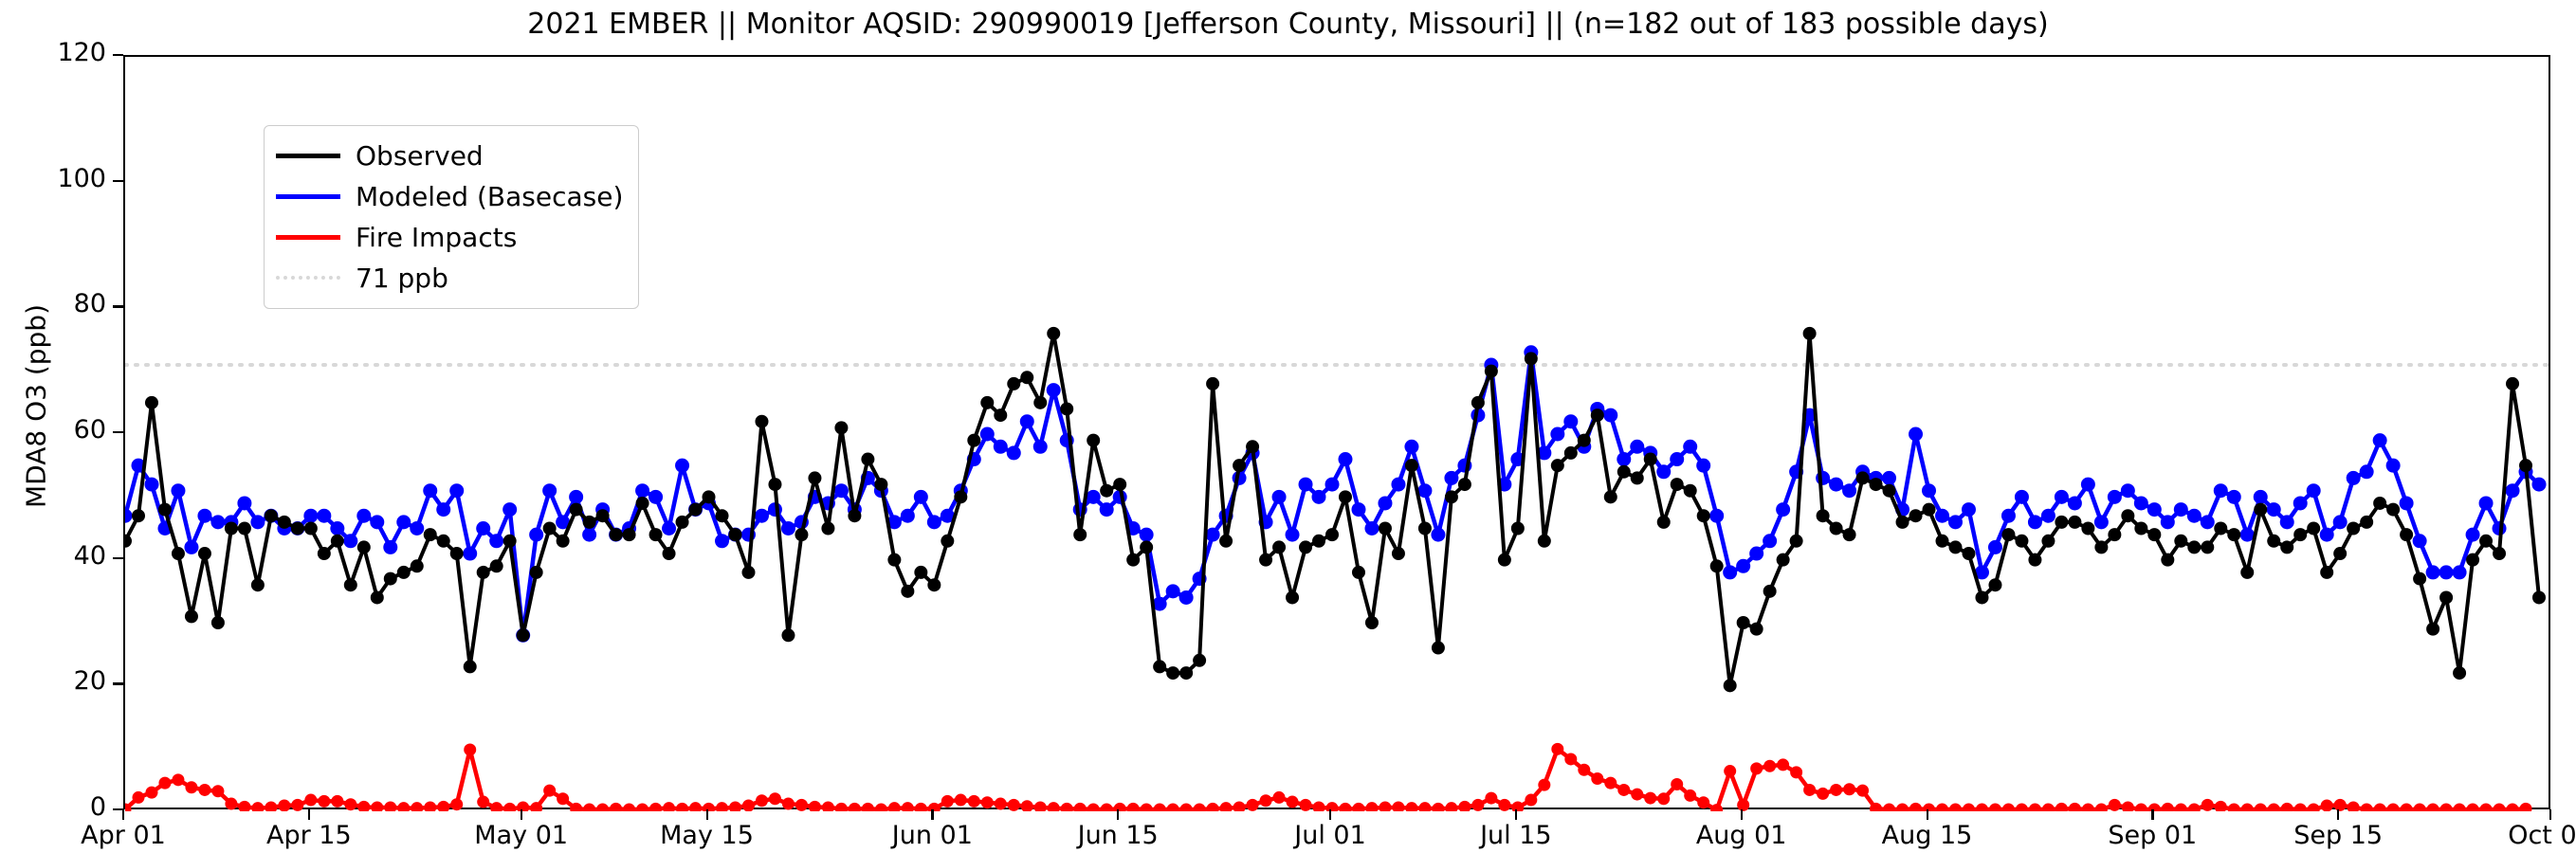 The width and height of the screenshot is (2576, 853). What do you see at coordinates (2338, 835) in the screenshot?
I see `x-tick-label: Sep 15` at bounding box center [2338, 835].